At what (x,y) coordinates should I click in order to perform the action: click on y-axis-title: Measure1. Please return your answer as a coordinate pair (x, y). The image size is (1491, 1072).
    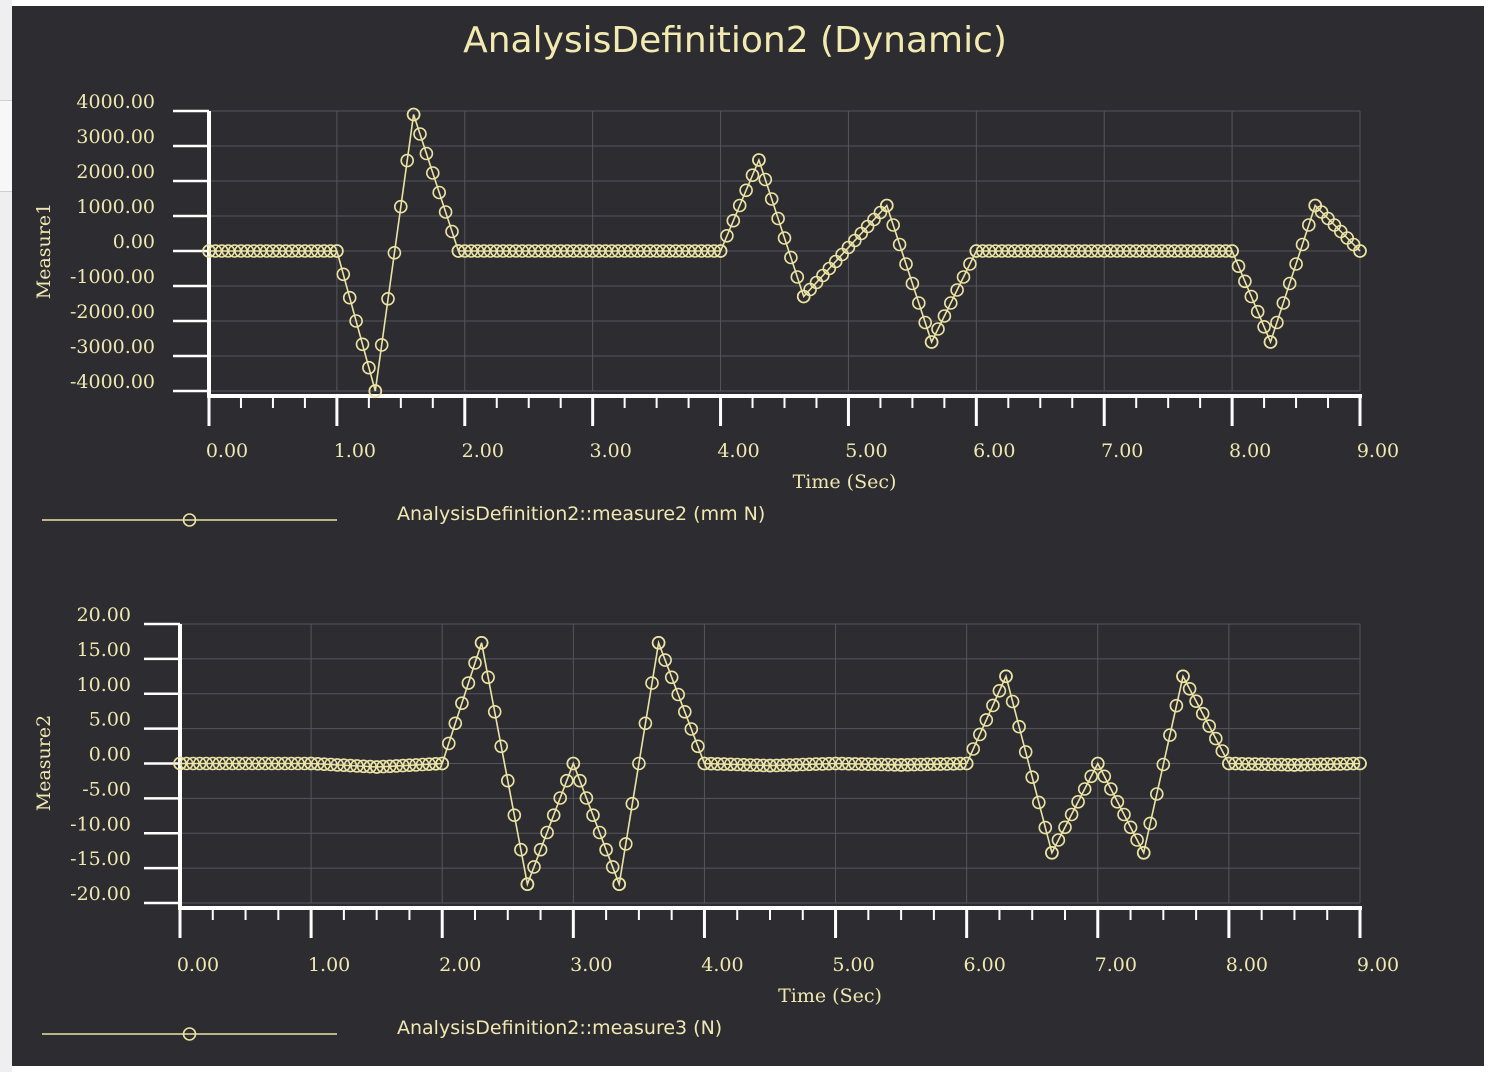
    Looking at the image, I should click on (44, 251).